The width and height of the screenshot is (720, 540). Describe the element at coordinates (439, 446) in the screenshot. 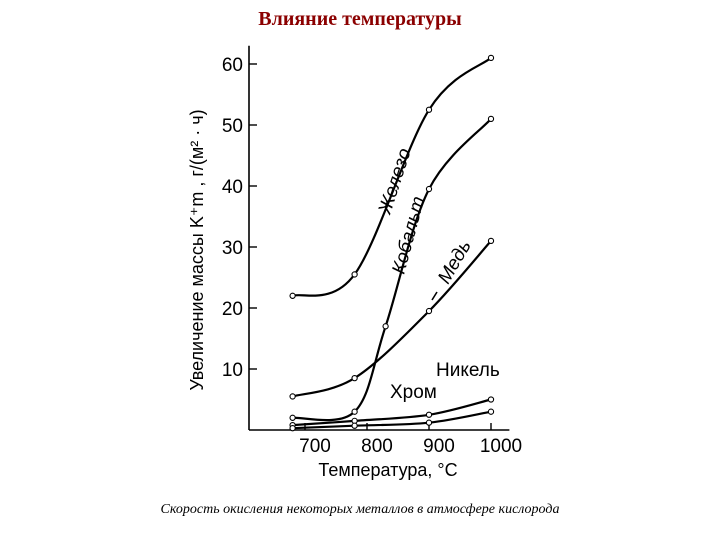

I see `x-tick-label: 900` at that location.